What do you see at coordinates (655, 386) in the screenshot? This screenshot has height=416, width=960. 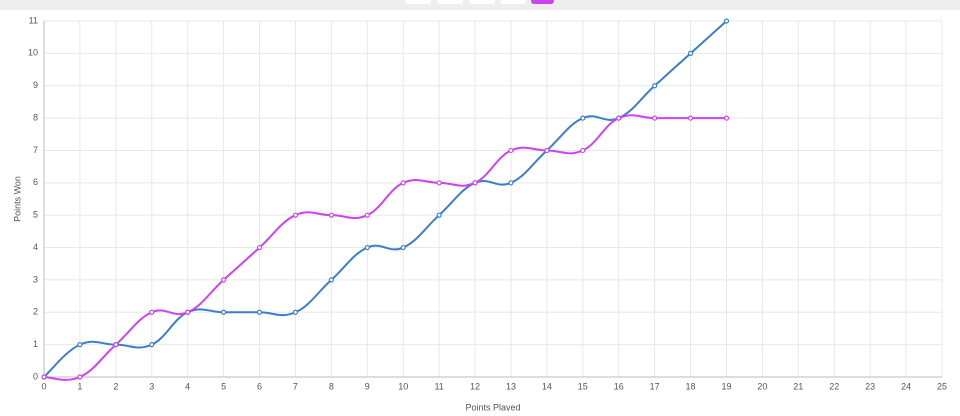 I see `x-tick-label: 17` at bounding box center [655, 386].